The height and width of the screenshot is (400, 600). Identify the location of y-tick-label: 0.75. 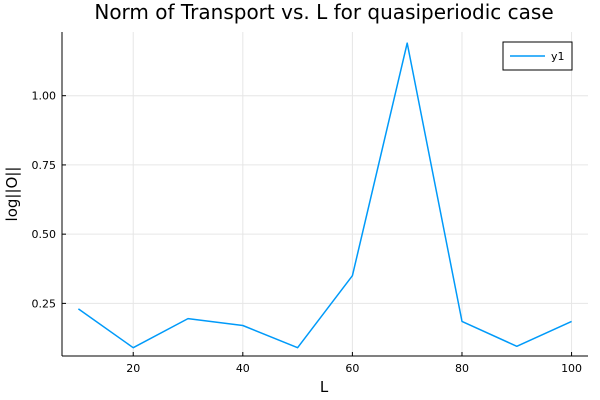
(44, 165).